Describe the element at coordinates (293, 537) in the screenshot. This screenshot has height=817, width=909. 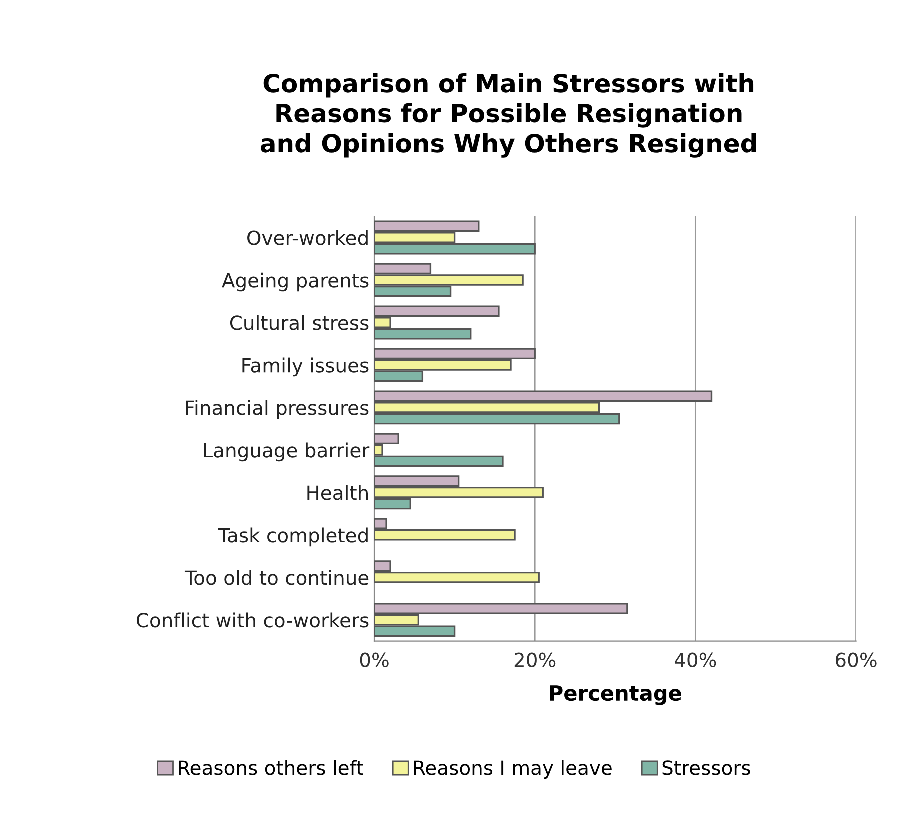
I see `y-tick-label: Task completed` at that location.